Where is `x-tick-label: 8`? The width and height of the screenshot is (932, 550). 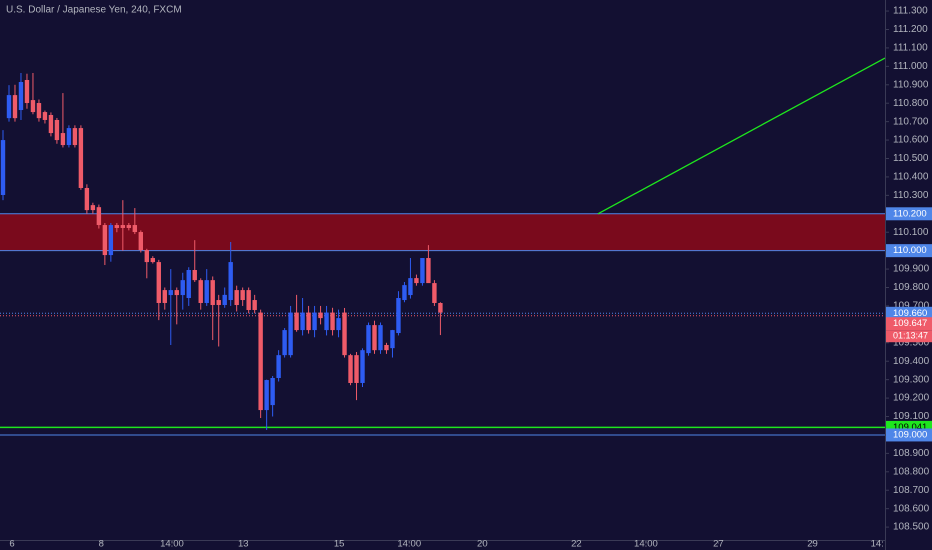
x-tick-label: 8 is located at coordinates (101, 544).